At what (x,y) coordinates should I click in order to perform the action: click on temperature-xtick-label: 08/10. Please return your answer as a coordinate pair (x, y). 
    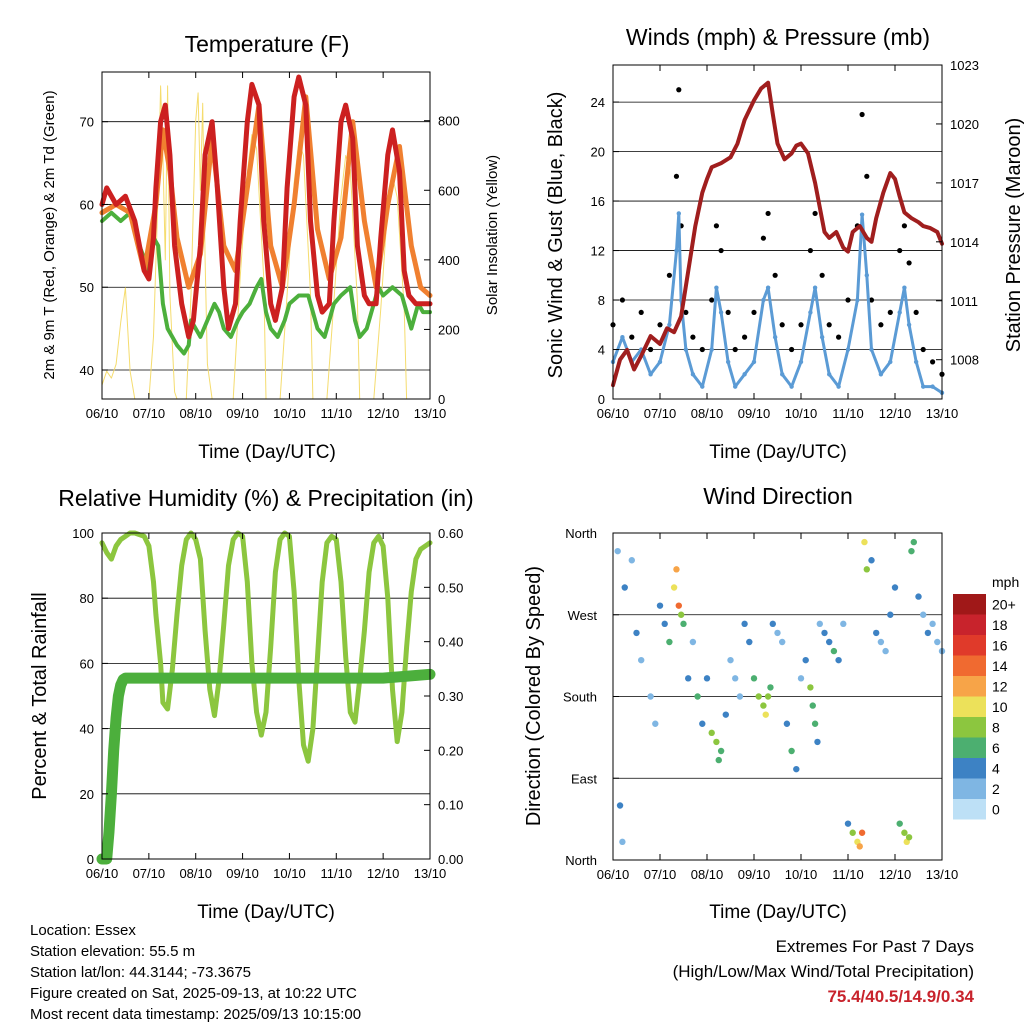
    Looking at the image, I should click on (195, 413).